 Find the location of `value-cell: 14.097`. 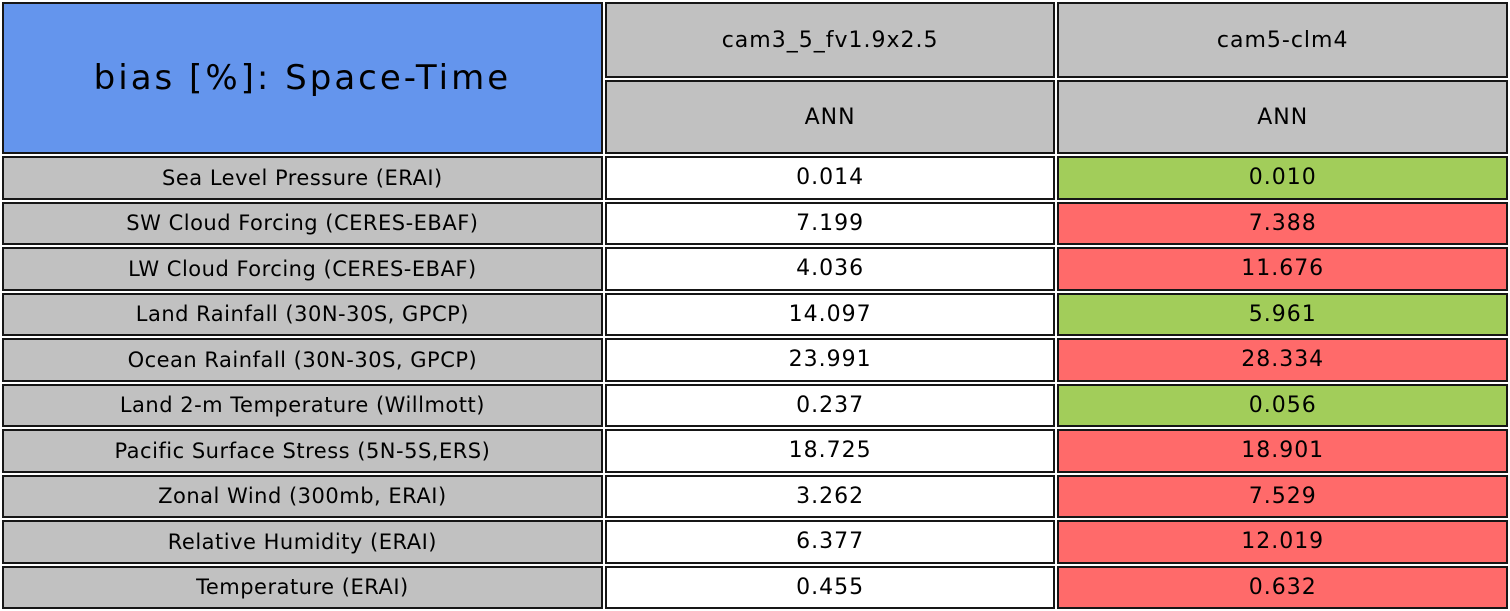

value-cell: 14.097 is located at coordinates (830, 314).